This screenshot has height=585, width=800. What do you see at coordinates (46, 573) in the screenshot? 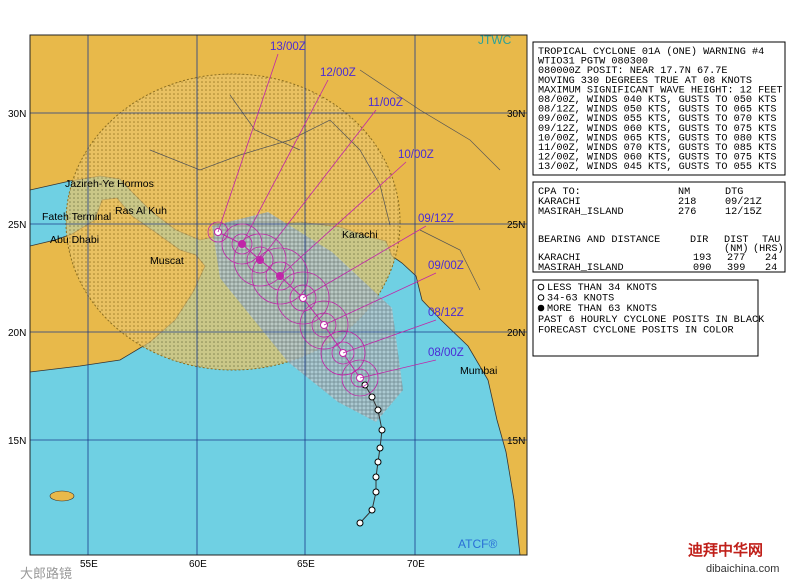
I see `watermark: 大郎路镜` at bounding box center [46, 573].